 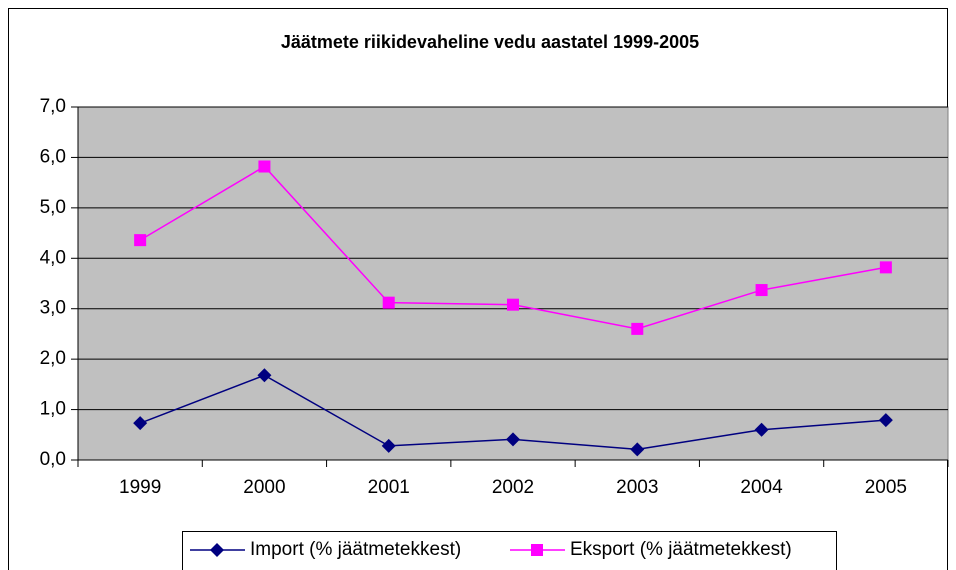 I want to click on y-tick-label: 7,0, so click(x=53, y=106).